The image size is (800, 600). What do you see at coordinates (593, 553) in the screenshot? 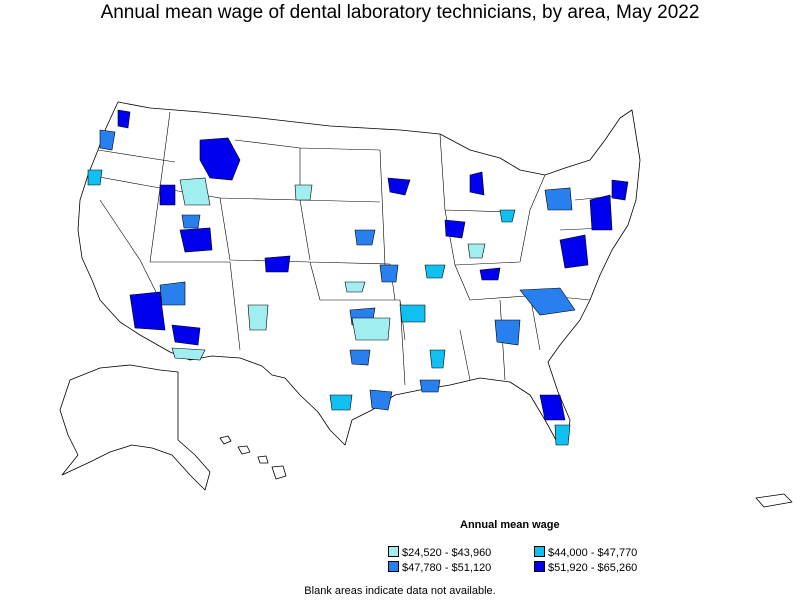
I see `legend-label: $44,000 - $47,770` at bounding box center [593, 553].